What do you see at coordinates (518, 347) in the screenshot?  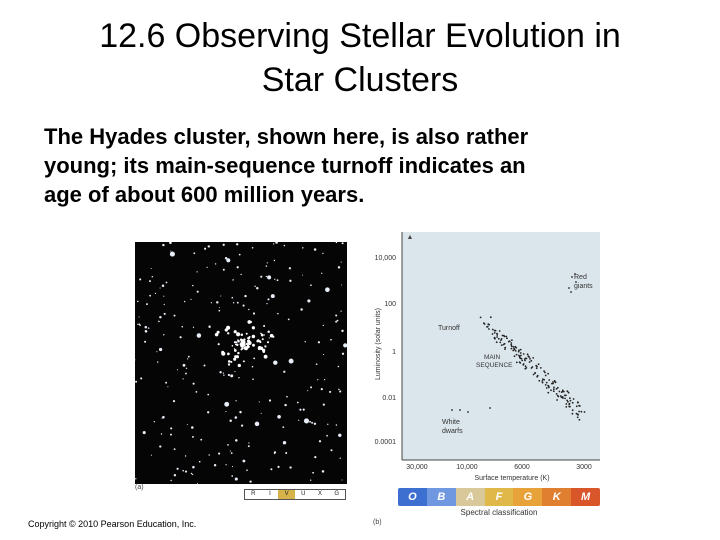 I see `hr-star-dots` at bounding box center [518, 347].